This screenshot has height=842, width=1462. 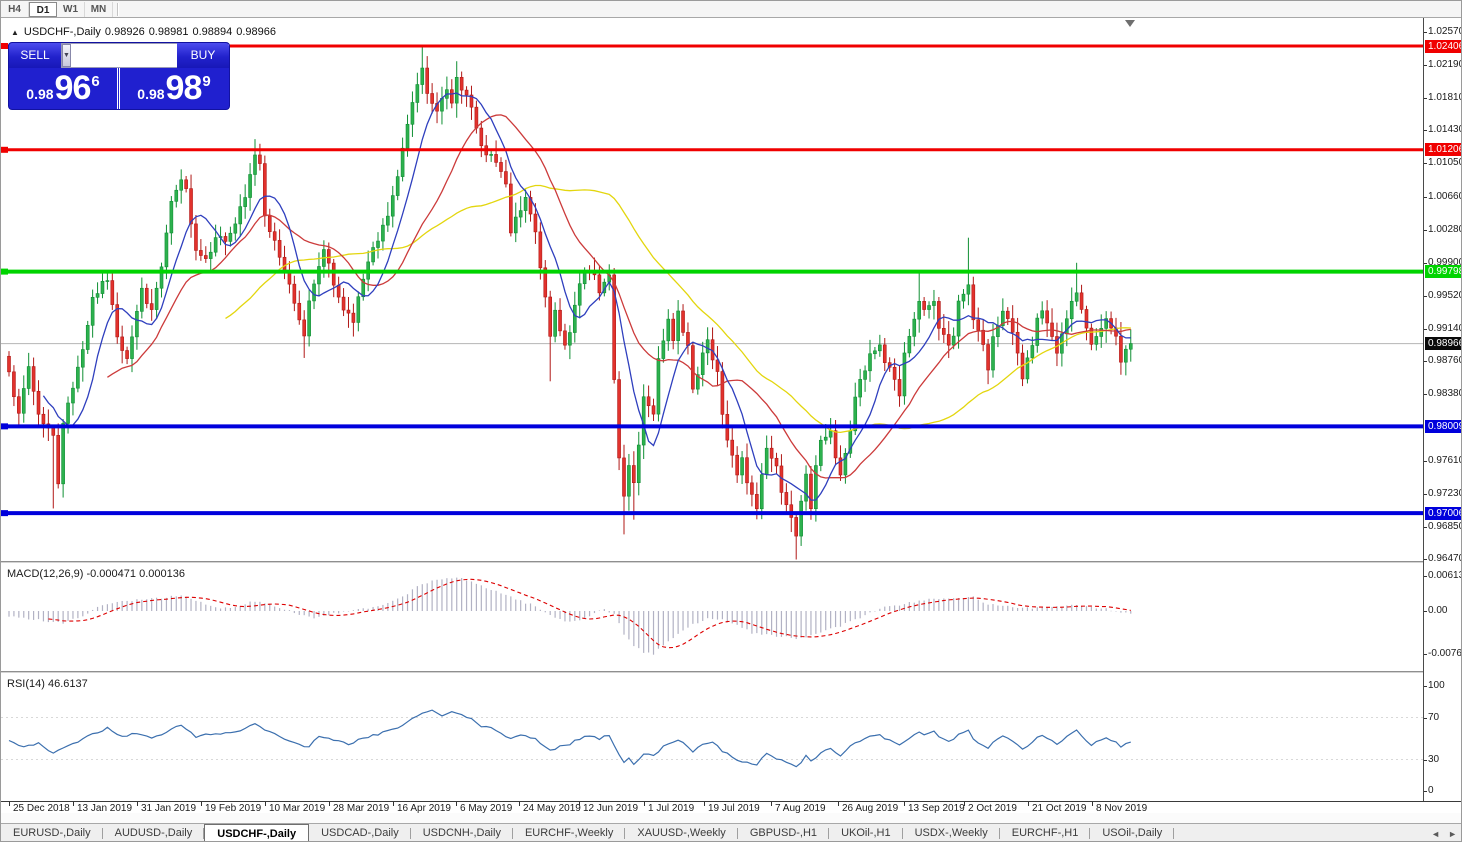 I want to click on symbol-tab-eurusd-daily: EURUSD-,Daily, so click(x=52, y=832).